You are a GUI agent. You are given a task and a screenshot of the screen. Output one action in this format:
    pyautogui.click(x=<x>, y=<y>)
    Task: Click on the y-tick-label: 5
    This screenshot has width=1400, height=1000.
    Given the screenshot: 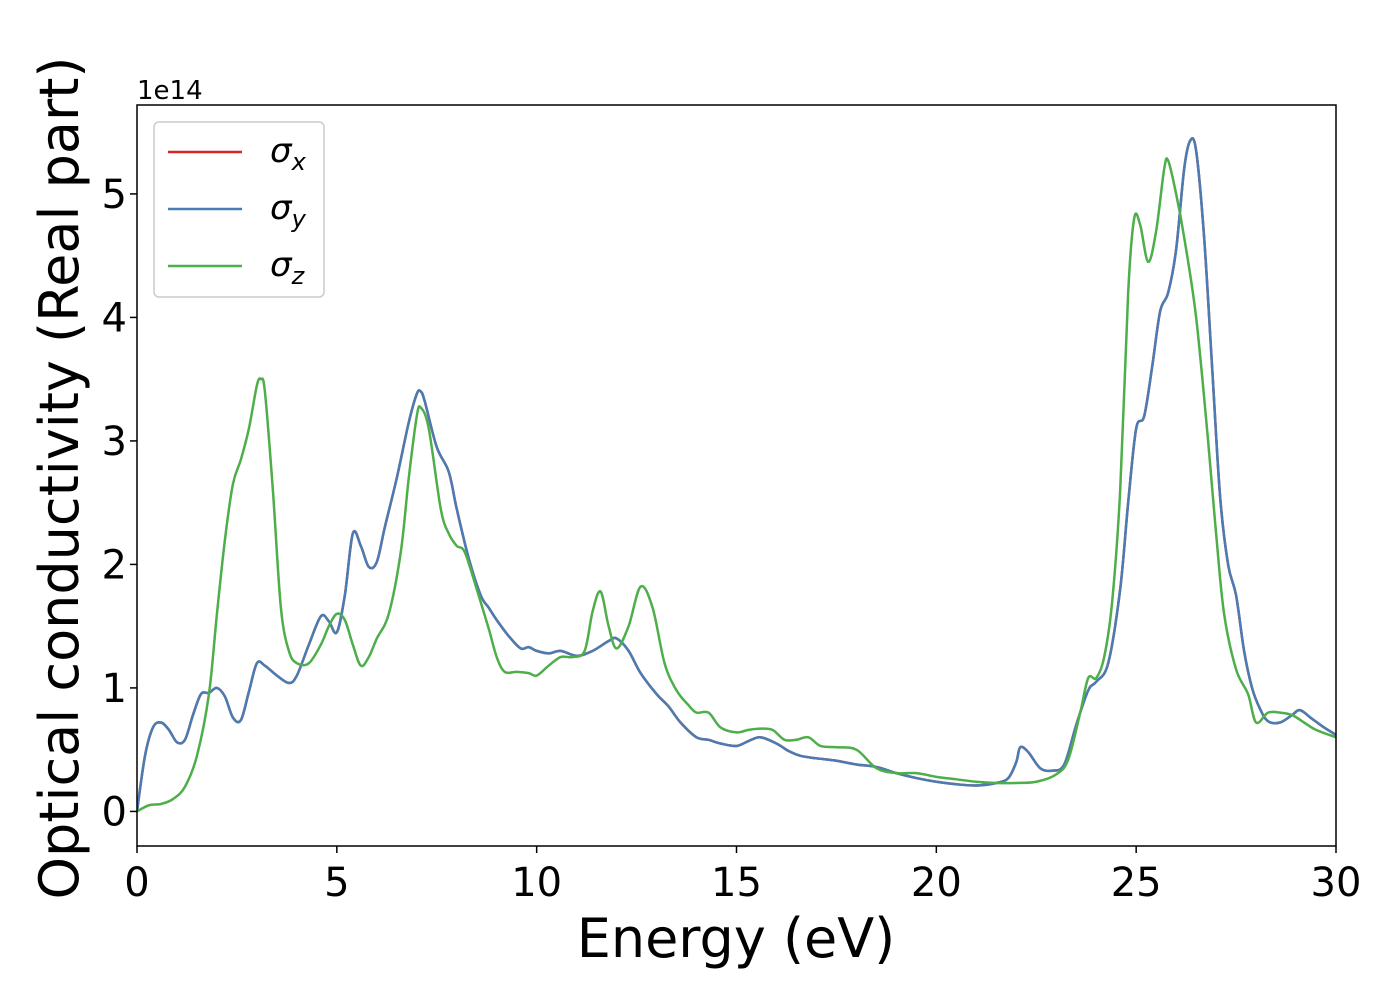 What is the action you would take?
    pyautogui.click(x=114, y=195)
    